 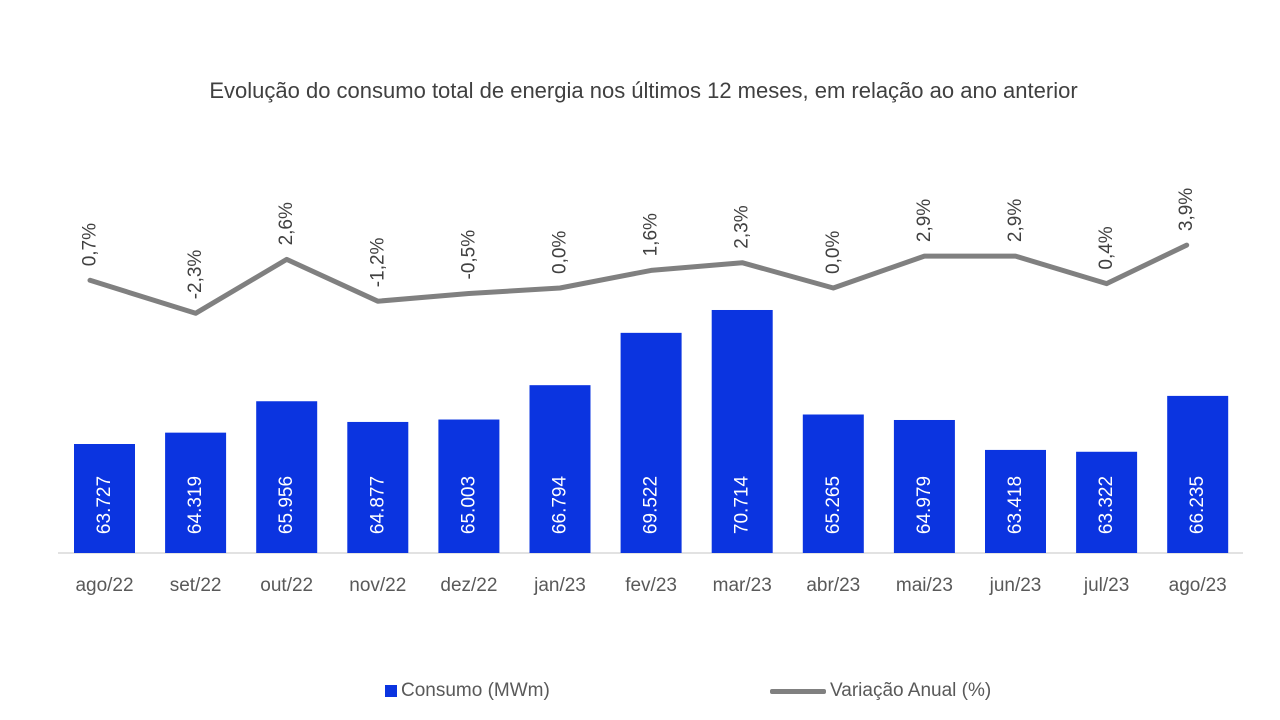 I want to click on x-tick-label: jan/23, so click(x=559, y=585).